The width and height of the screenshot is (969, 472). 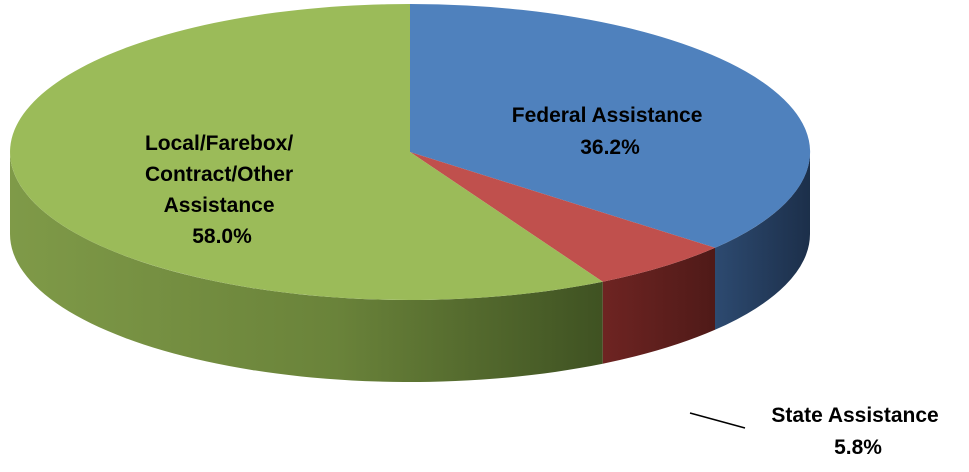 What do you see at coordinates (763, 241) in the screenshot?
I see `federal-slice-side` at bounding box center [763, 241].